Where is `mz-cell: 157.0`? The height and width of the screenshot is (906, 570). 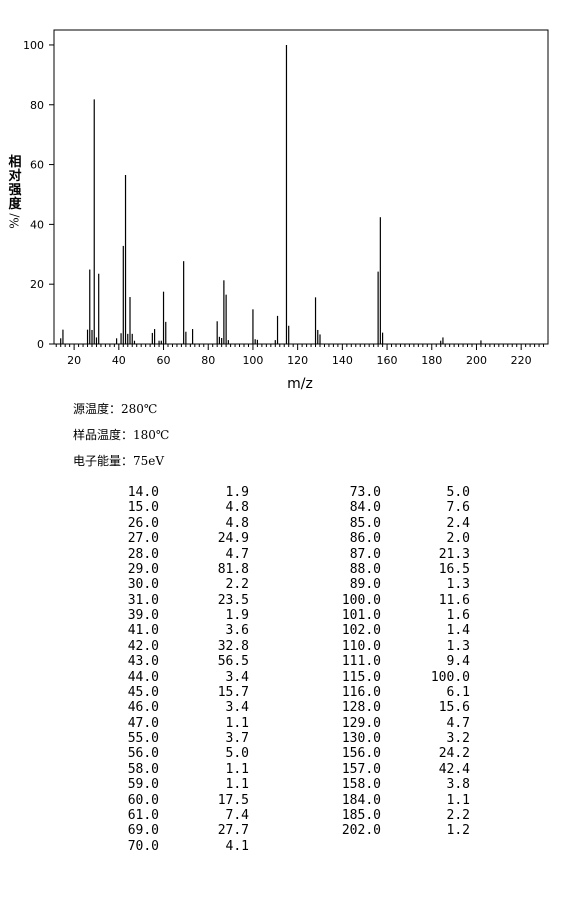
mz-cell: 157.0 is located at coordinates (361, 769).